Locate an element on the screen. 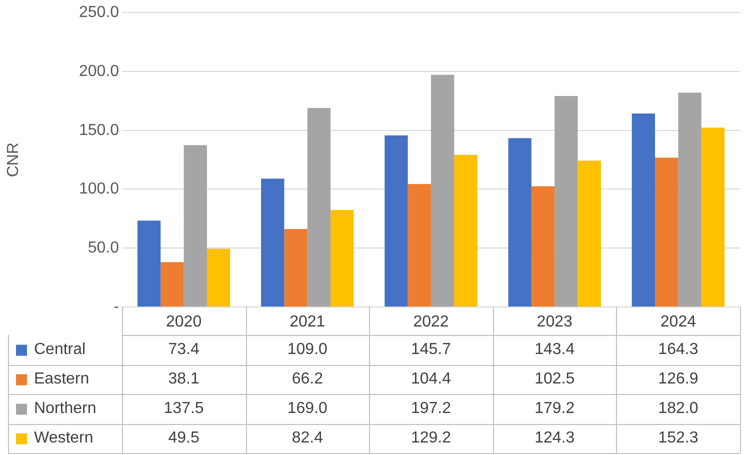  data-label: 169.0 is located at coordinates (307, 409).